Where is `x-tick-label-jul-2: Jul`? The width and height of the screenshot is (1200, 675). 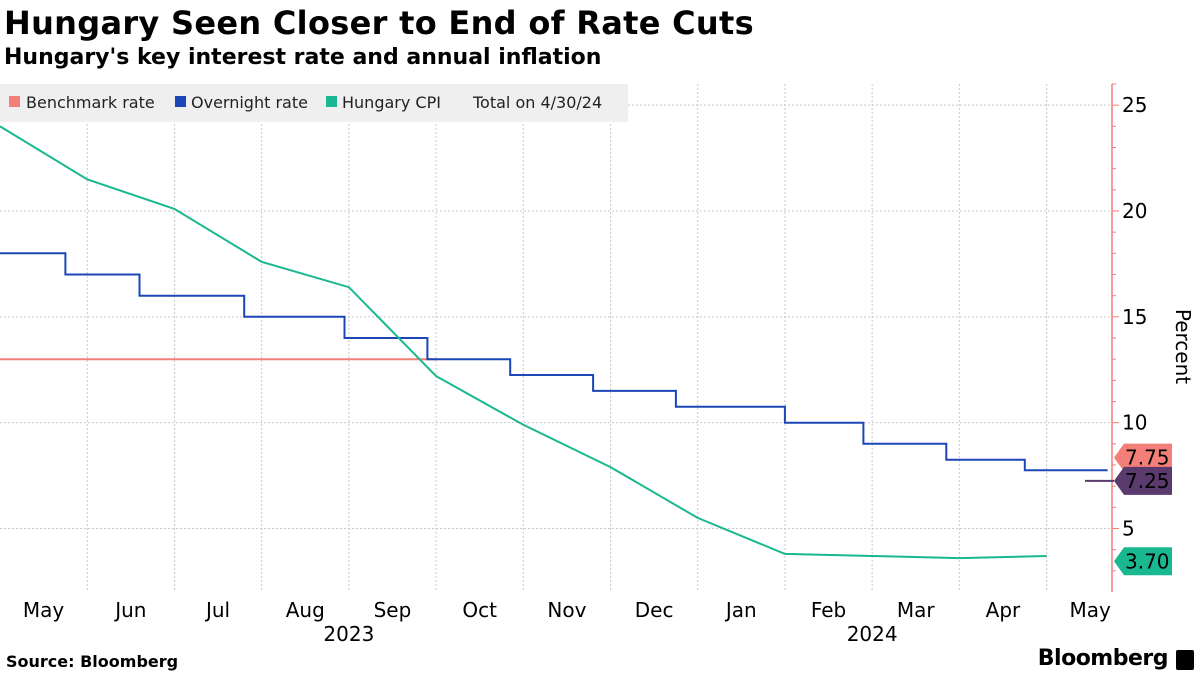 x-tick-label-jul-2: Jul is located at coordinates (217, 610).